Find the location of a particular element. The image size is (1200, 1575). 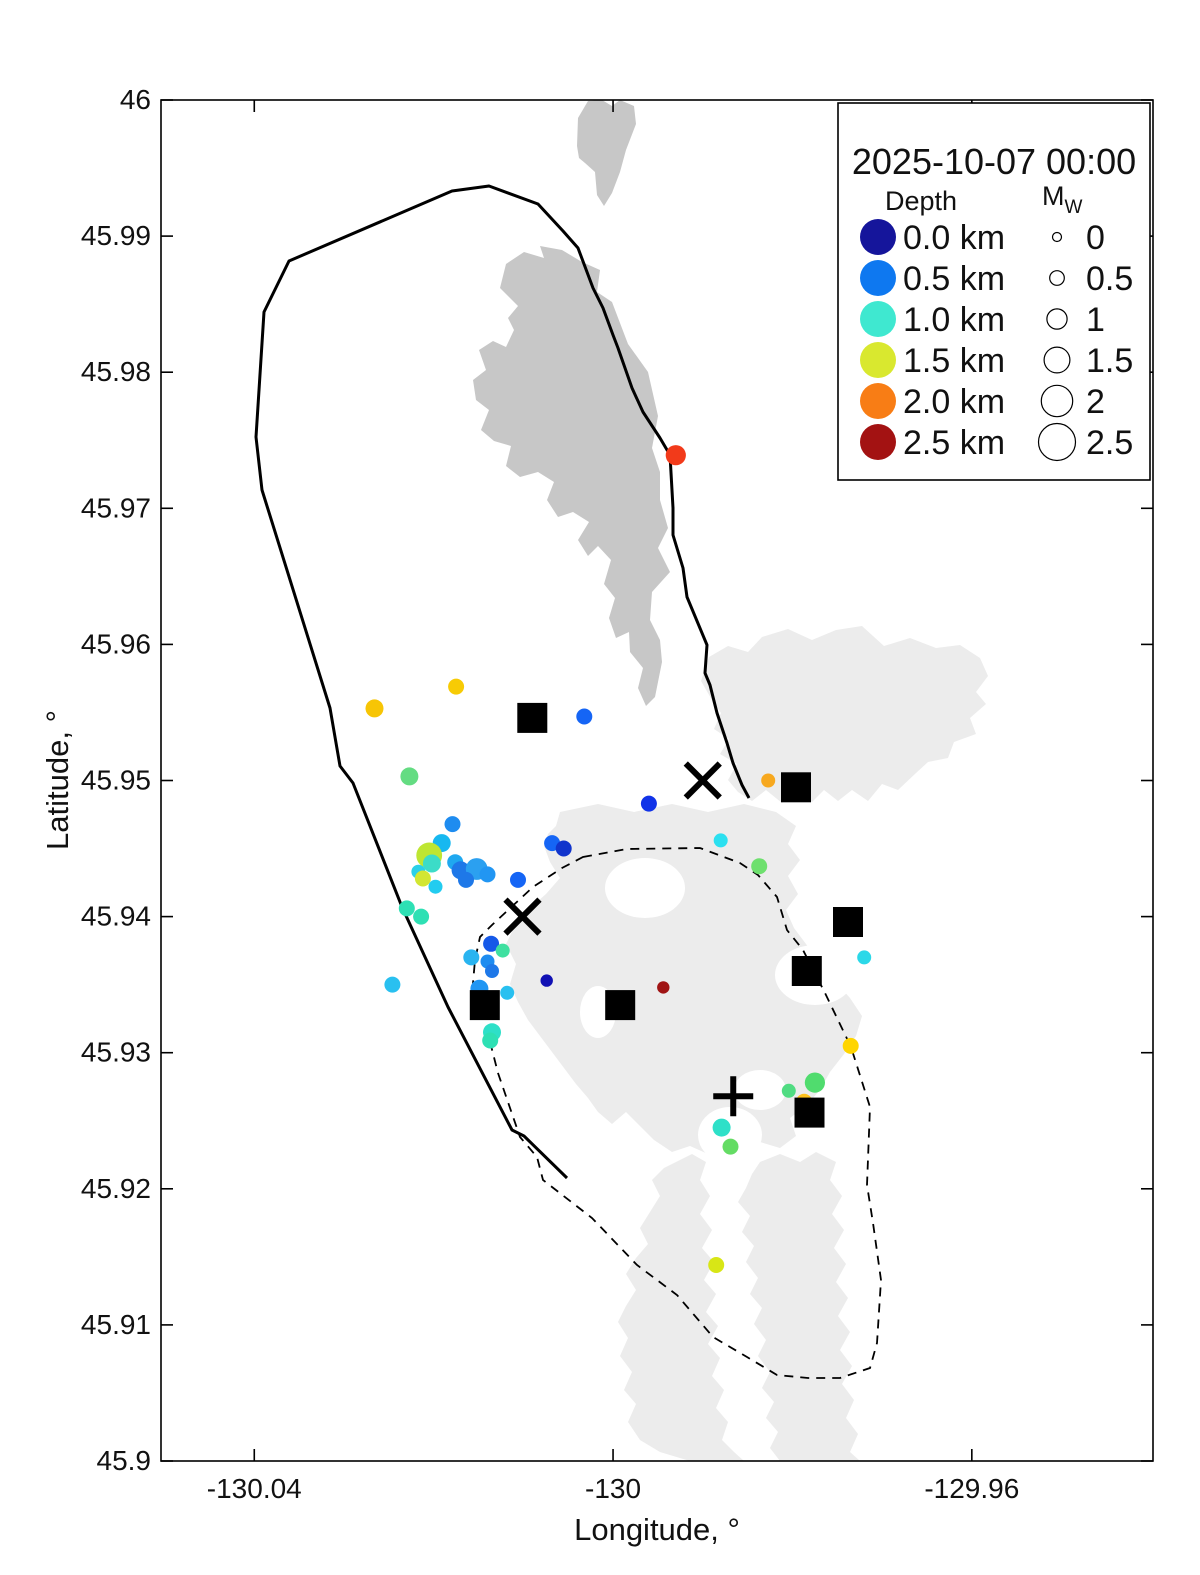

legend-mw-label: 0 is located at coordinates (1095, 238).